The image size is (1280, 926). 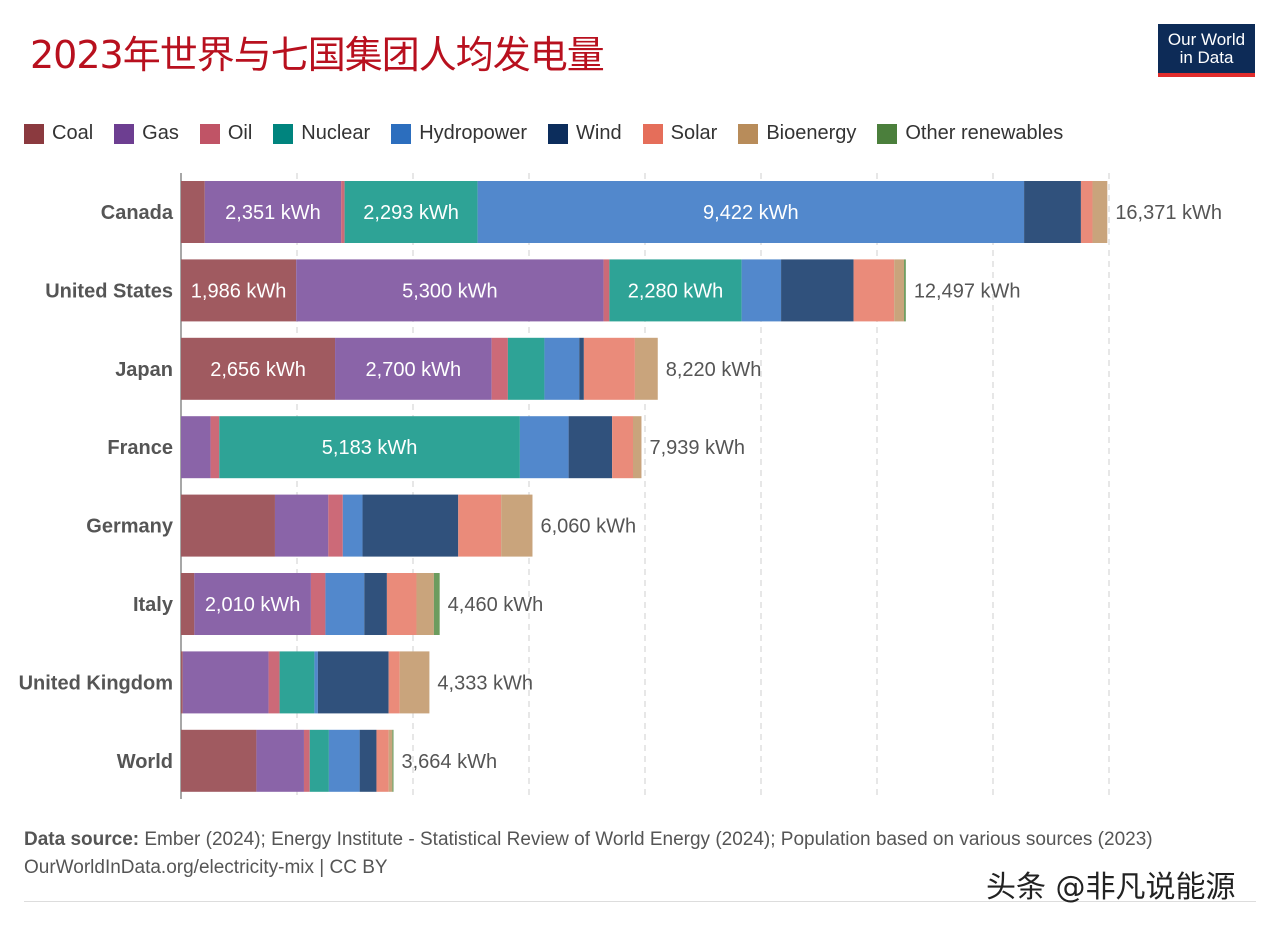 I want to click on legend-label: Nuclear, so click(x=336, y=133).